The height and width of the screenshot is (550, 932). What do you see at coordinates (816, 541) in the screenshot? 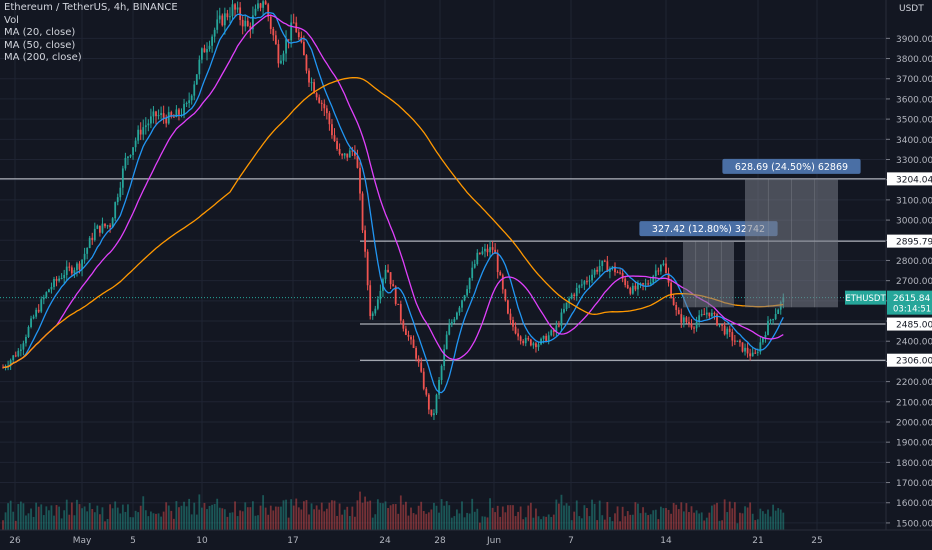
I see `time-tick-label: 25` at bounding box center [816, 541].